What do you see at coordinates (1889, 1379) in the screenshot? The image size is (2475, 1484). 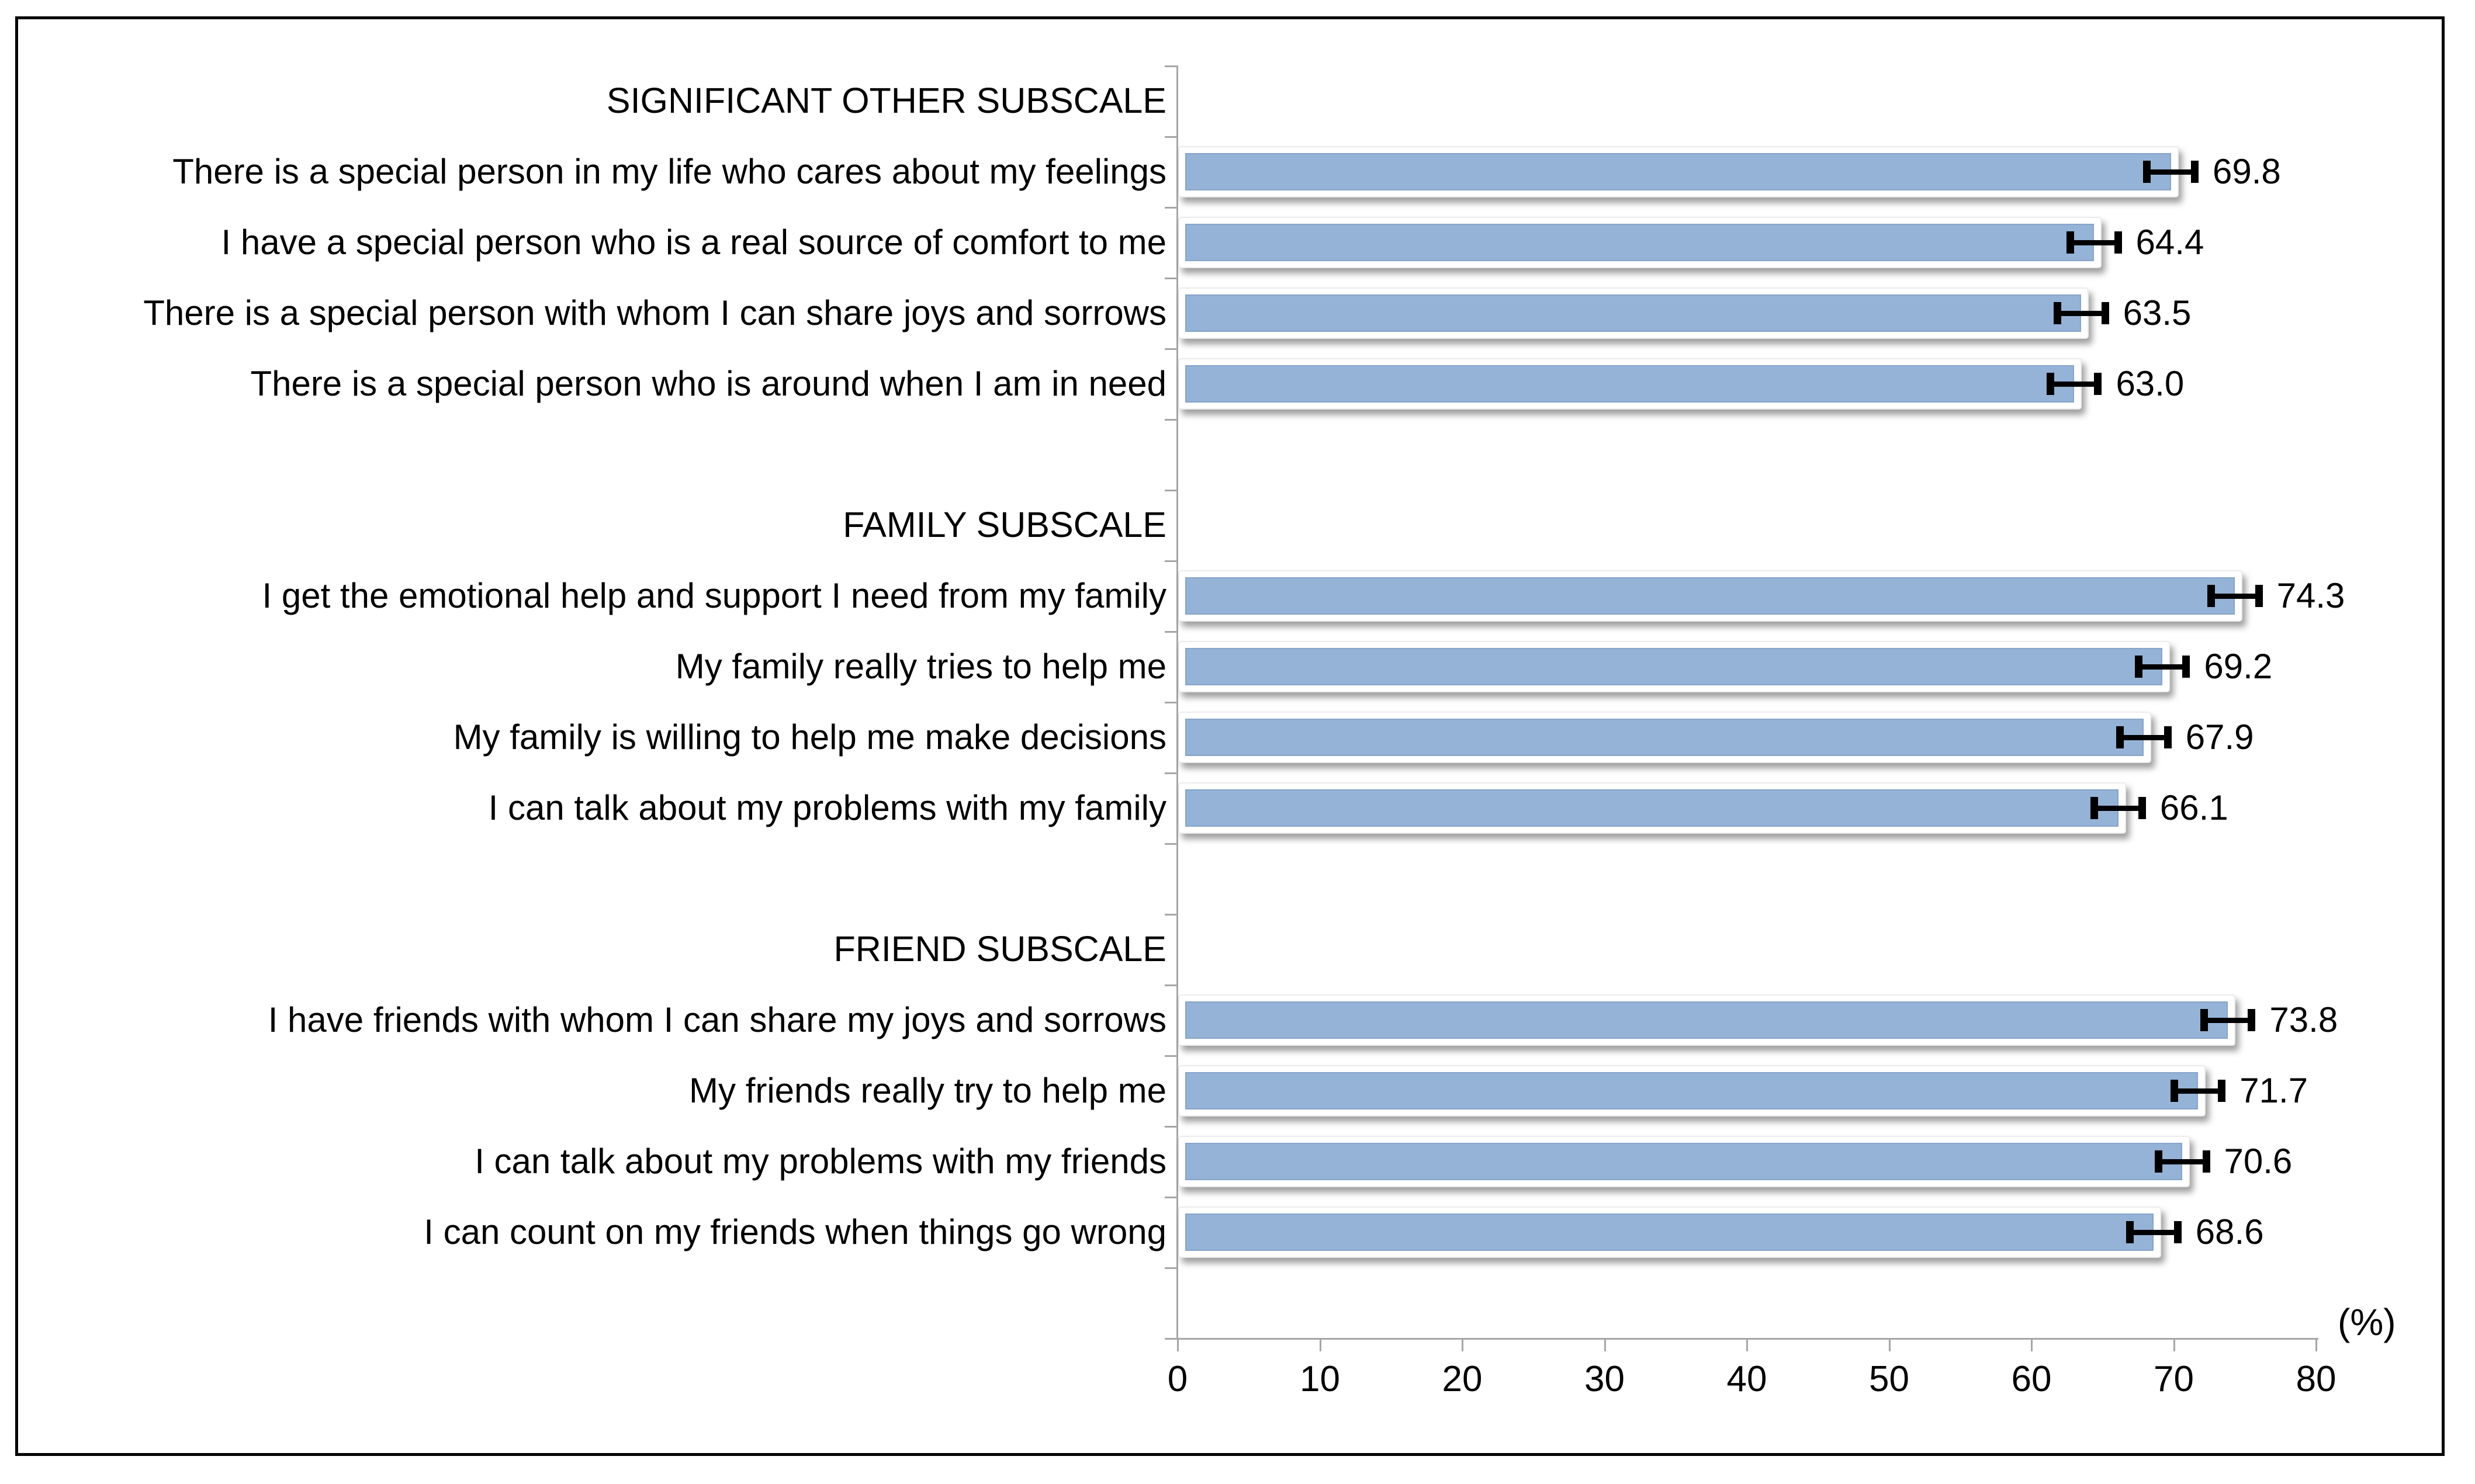 I see `value-axis-tick-label: 50` at bounding box center [1889, 1379].